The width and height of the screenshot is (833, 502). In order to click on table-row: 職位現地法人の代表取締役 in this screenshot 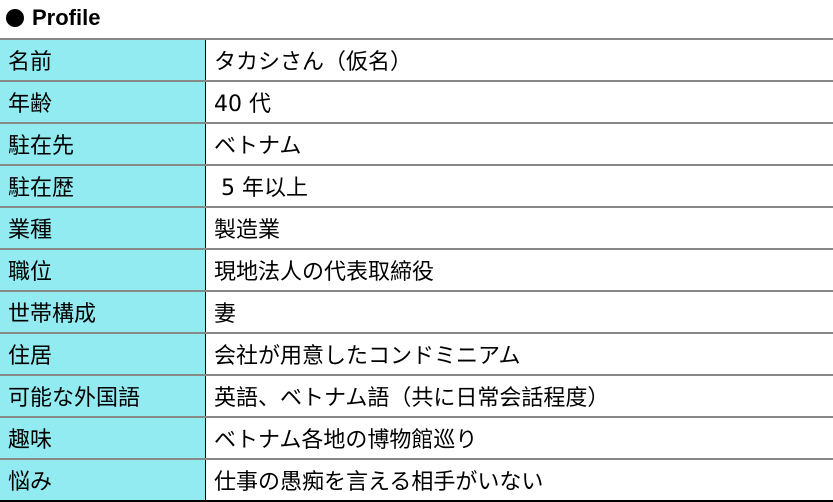, I will do `click(416, 270)`.